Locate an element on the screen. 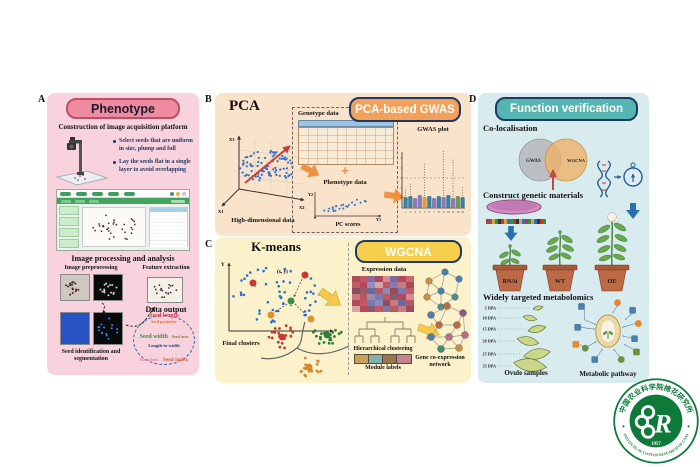 The image size is (700, 467). panel-kmeans-wgcna: K-means (x, y) Y X Final clusters is located at coordinates (343, 310).